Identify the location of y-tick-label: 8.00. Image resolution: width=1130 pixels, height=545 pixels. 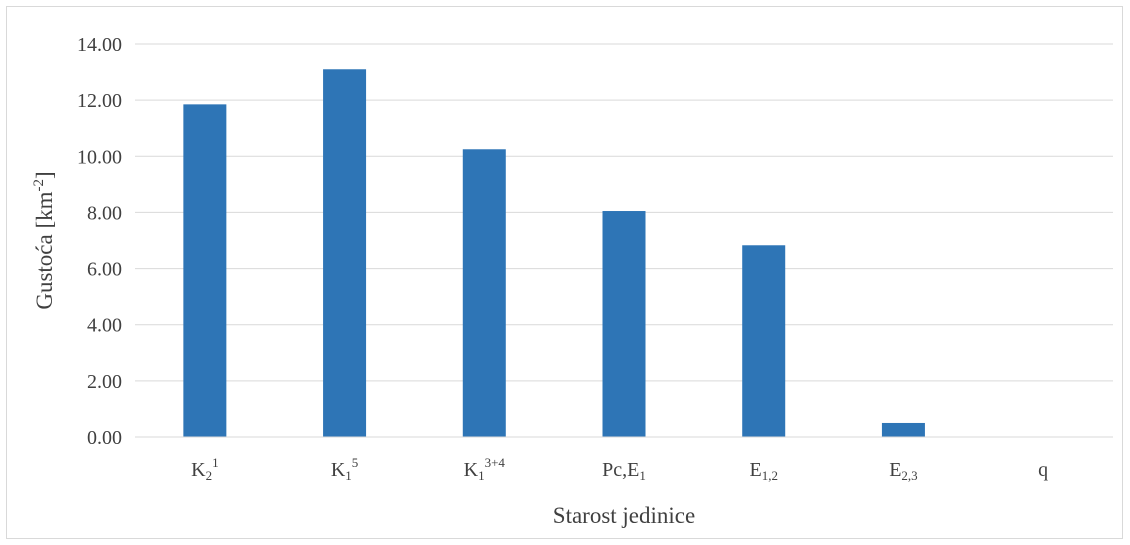
(104, 213).